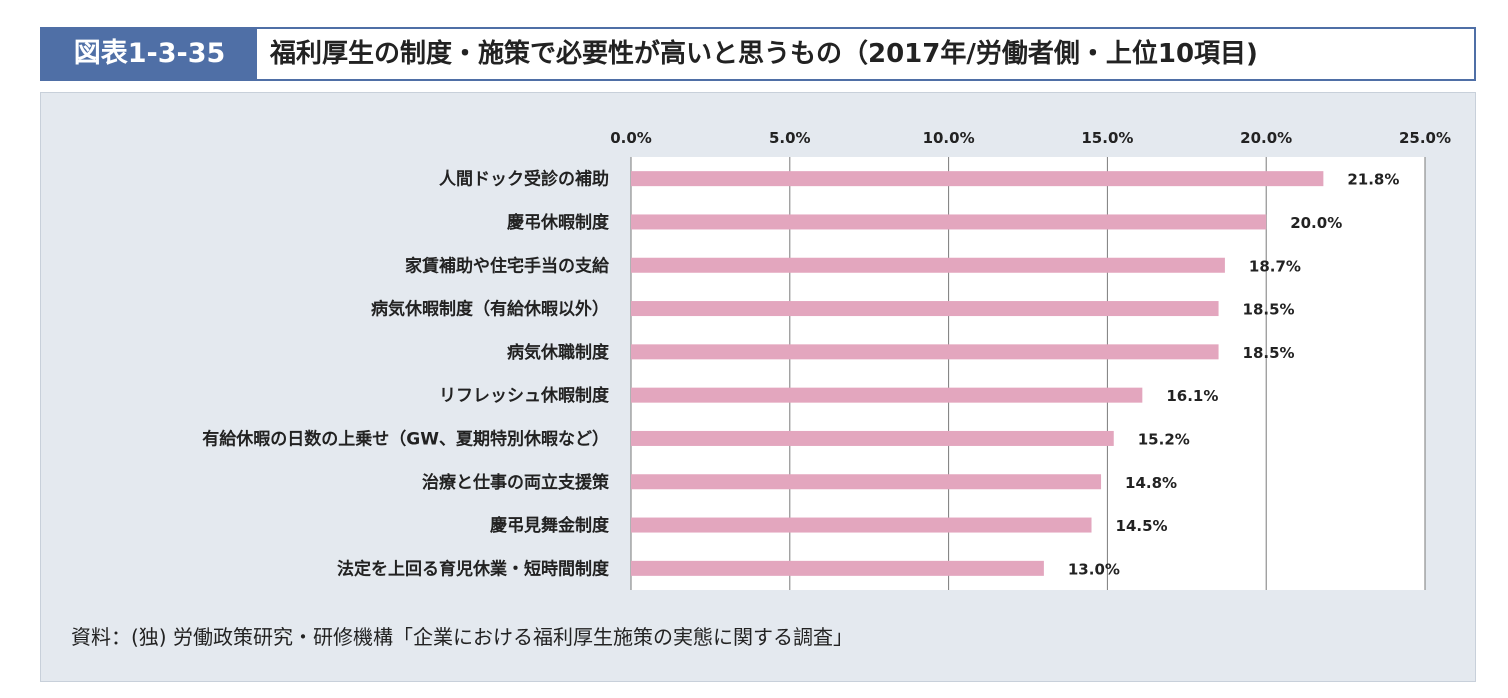  I want to click on category-label: 人間ドック受診の補助, so click(524, 179).